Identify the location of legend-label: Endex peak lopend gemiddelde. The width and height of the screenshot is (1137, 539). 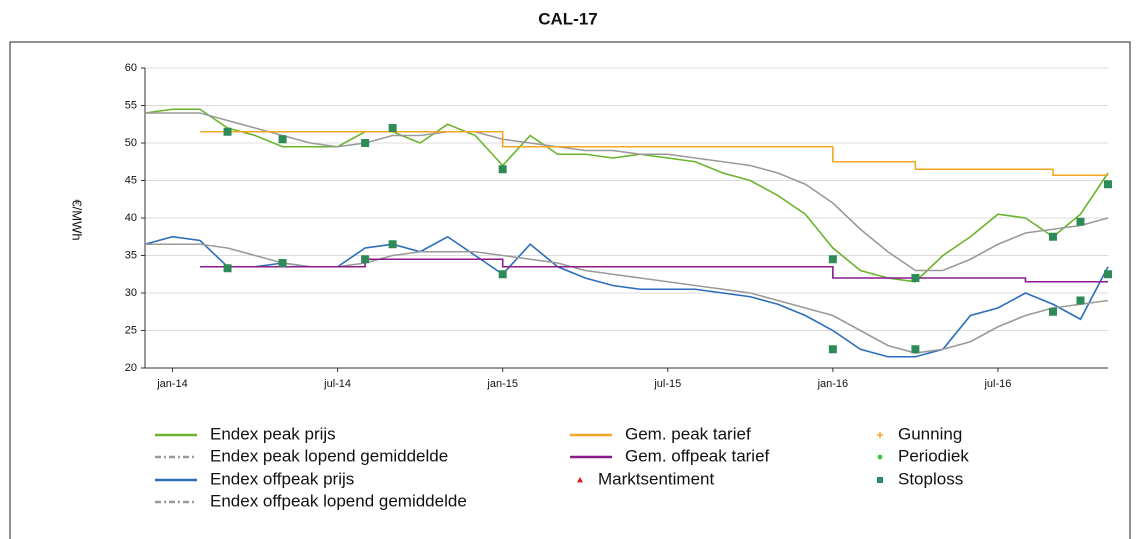
(329, 455).